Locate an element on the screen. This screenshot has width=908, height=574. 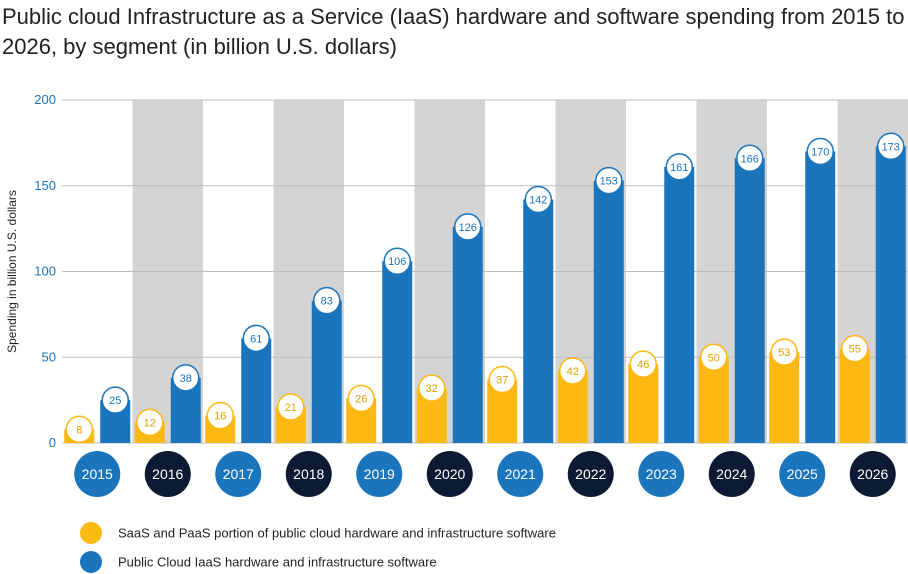
data-label-iaas: 170 is located at coordinates (820, 152).